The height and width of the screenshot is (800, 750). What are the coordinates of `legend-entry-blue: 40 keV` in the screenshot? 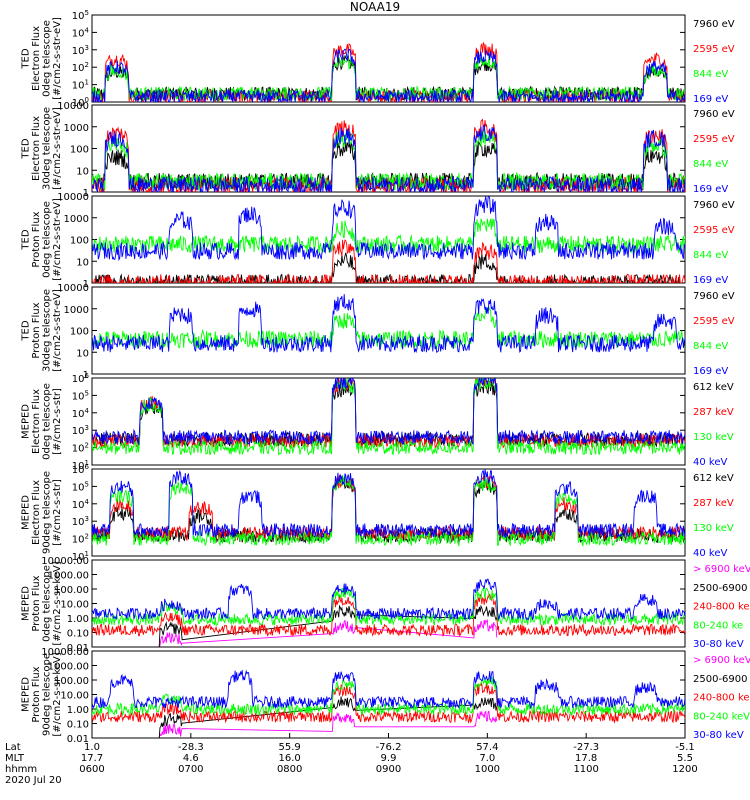 It's located at (710, 553).